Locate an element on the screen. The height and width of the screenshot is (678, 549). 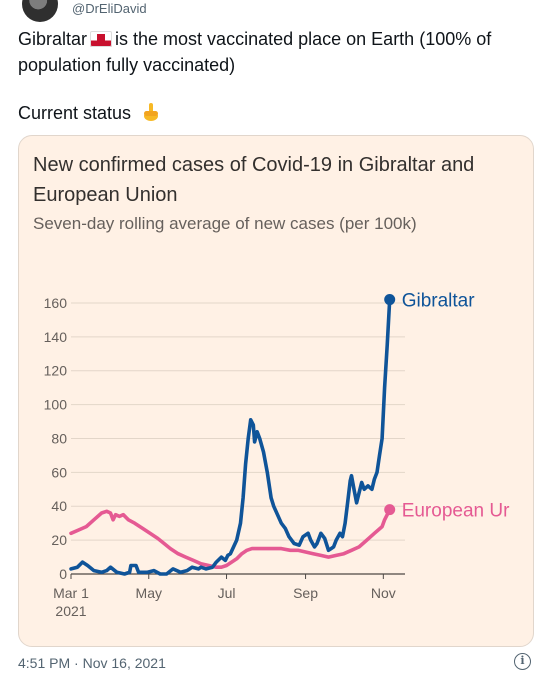
y-axis-labels: 0 20 40 60 80 100 120 140 160 is located at coordinates (56, 438).